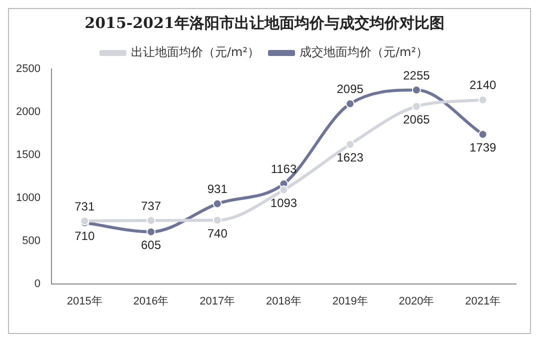 This screenshot has height=342, width=539. What do you see at coordinates (416, 75) in the screenshot?
I see `data-label: 2255` at bounding box center [416, 75].